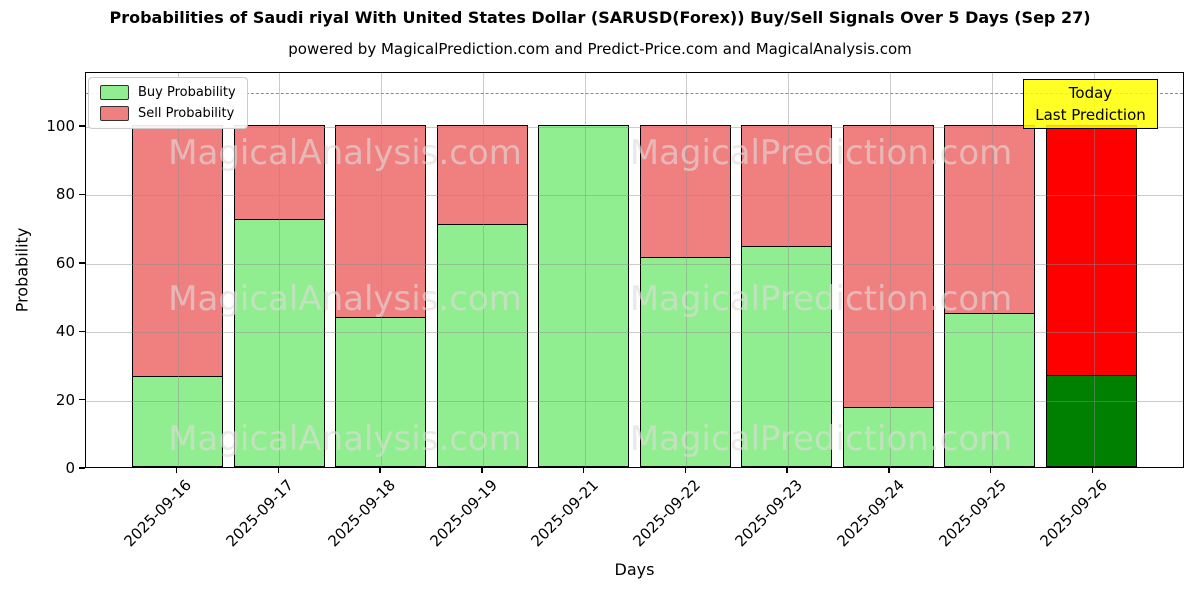  What do you see at coordinates (65, 262) in the screenshot?
I see `y-tick-label: 60` at bounding box center [65, 262].